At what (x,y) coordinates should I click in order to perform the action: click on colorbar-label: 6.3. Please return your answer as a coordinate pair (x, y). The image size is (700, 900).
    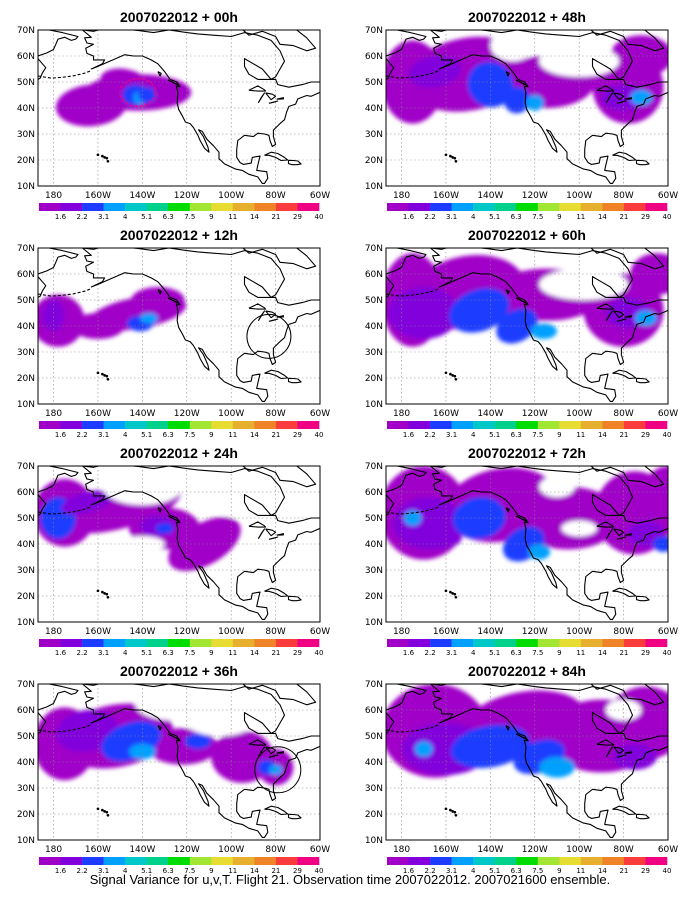
    Looking at the image, I should click on (168, 653).